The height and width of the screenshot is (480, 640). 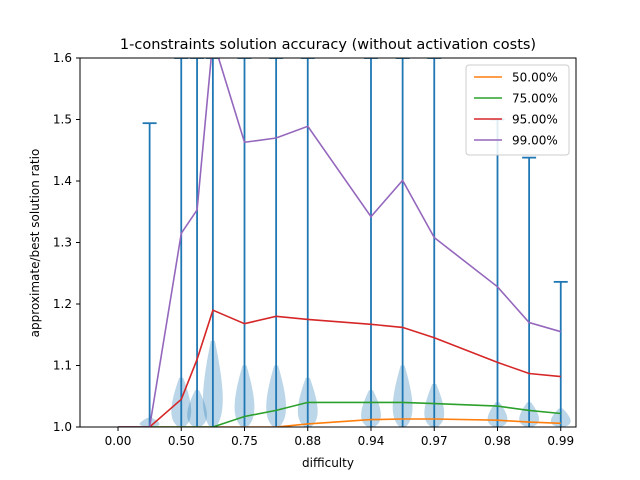 I want to click on x-axis-label: difficulty, so click(x=328, y=463).